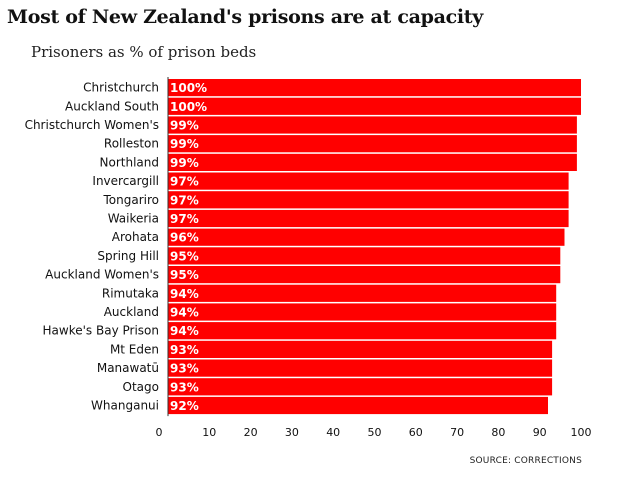  Describe the element at coordinates (251, 432) in the screenshot. I see `x-tick-label: 20` at that location.